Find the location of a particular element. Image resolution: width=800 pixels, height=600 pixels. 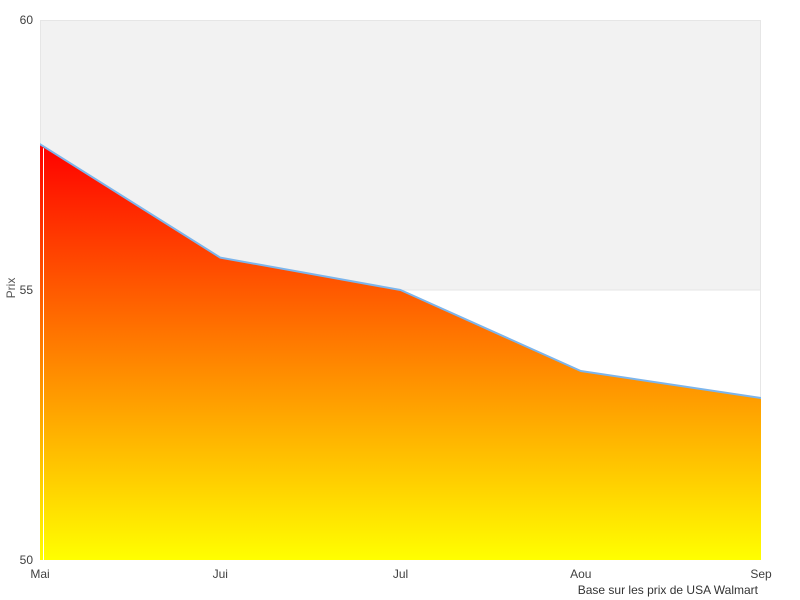

y-tick-label: 55 is located at coordinates (26, 290).